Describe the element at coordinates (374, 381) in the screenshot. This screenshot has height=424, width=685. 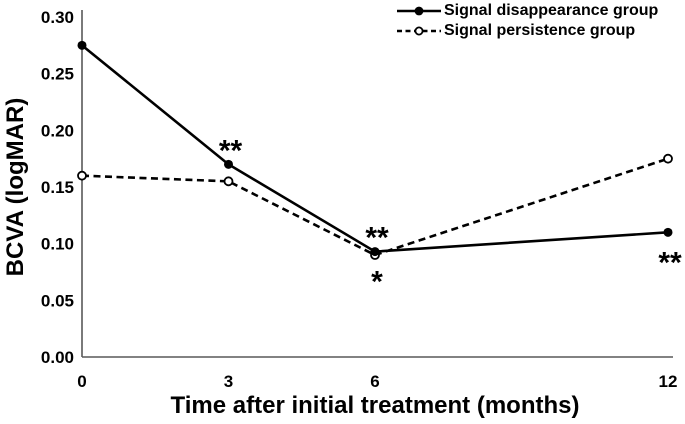
I see `x-tick-label: 6` at that location.